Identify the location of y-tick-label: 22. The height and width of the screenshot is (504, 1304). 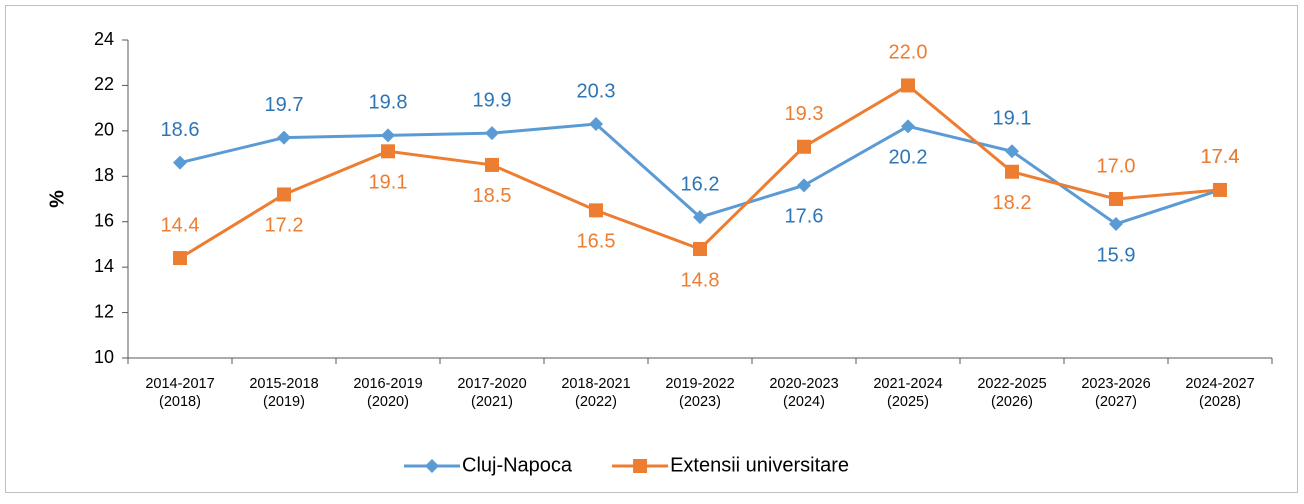
(104, 84).